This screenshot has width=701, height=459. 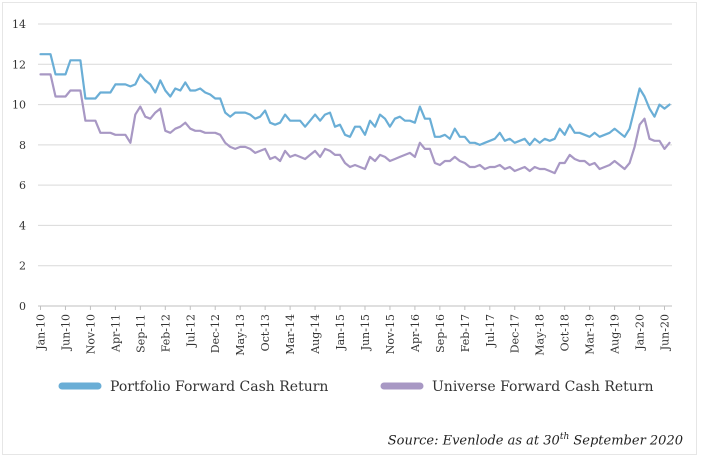 I want to click on y-axis: 0 2 4 6 8 10 12 14, so click(x=19, y=165).